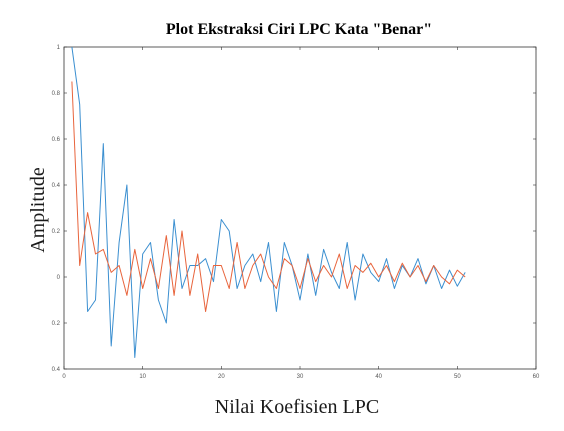 The image size is (564, 431). What do you see at coordinates (59, 48) in the screenshot?
I see `y-tick-label: 1` at bounding box center [59, 48].